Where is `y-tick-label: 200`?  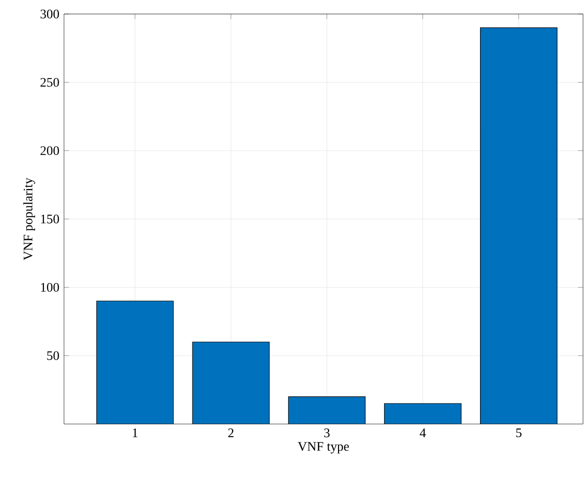
y-tick-label: 200 is located at coordinates (49, 151).